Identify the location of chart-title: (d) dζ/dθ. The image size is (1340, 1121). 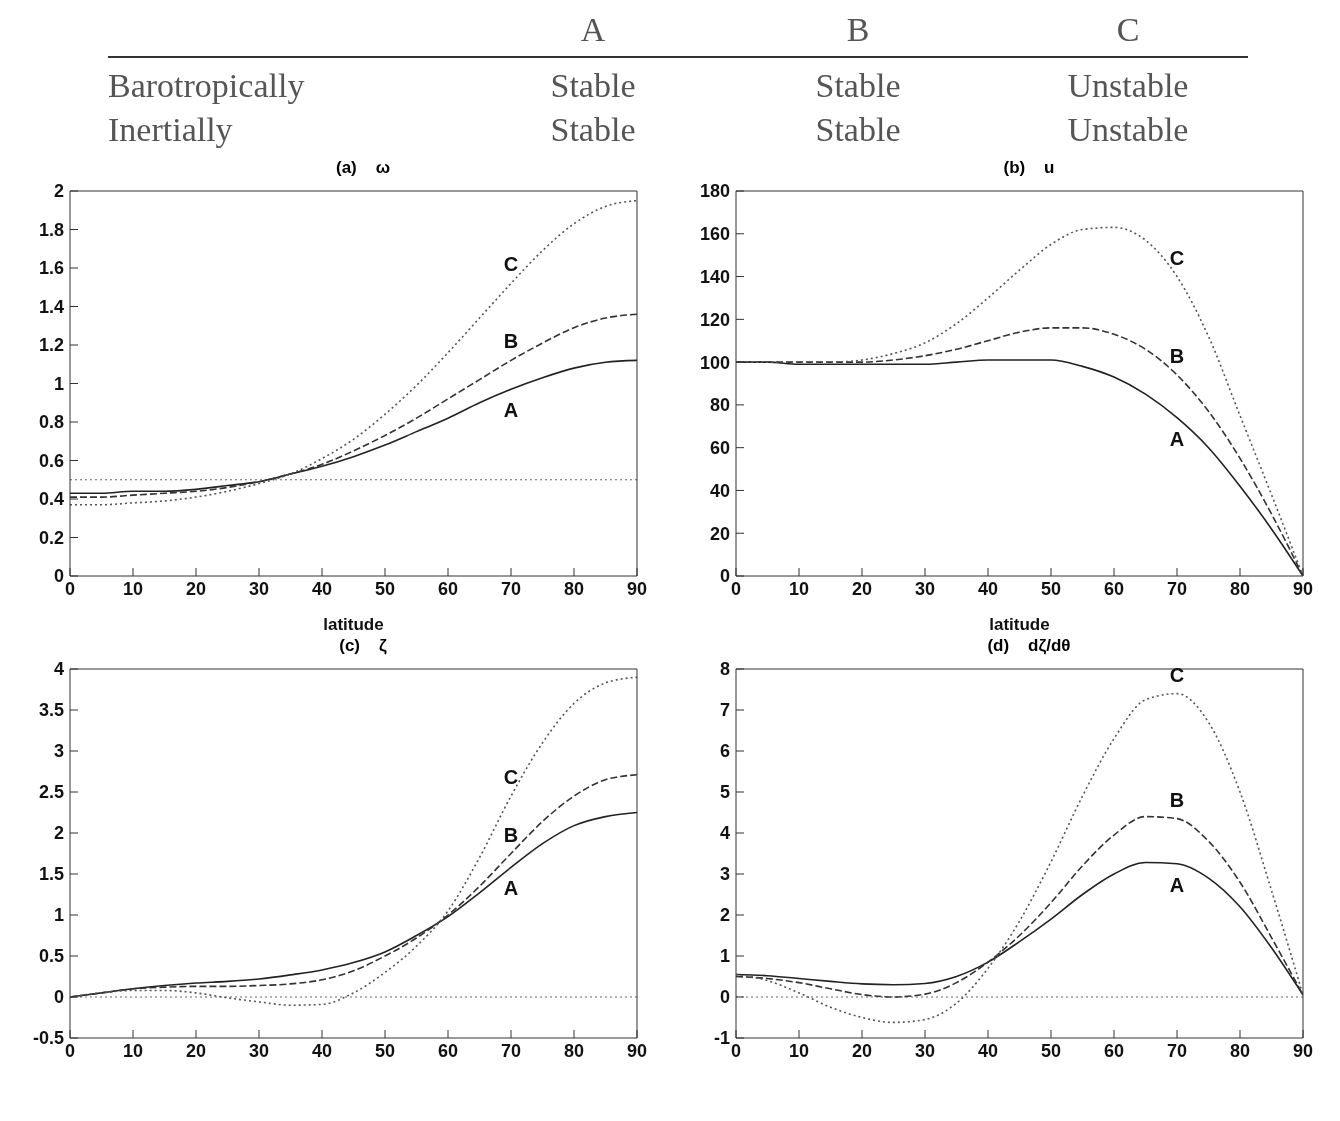
(1029, 646).